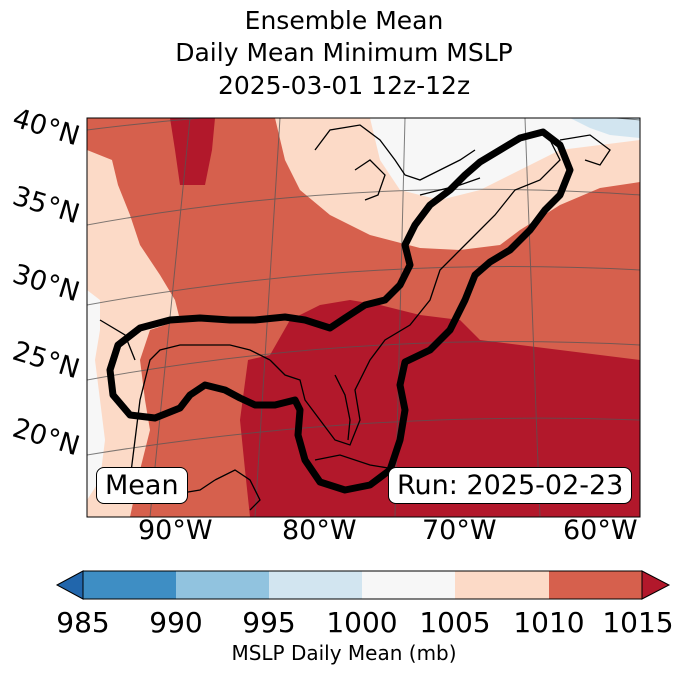 The image size is (688, 674). Describe the element at coordinates (344, 85) in the screenshot. I see `title-line-3: 2025-03-01 12z-12z` at that location.